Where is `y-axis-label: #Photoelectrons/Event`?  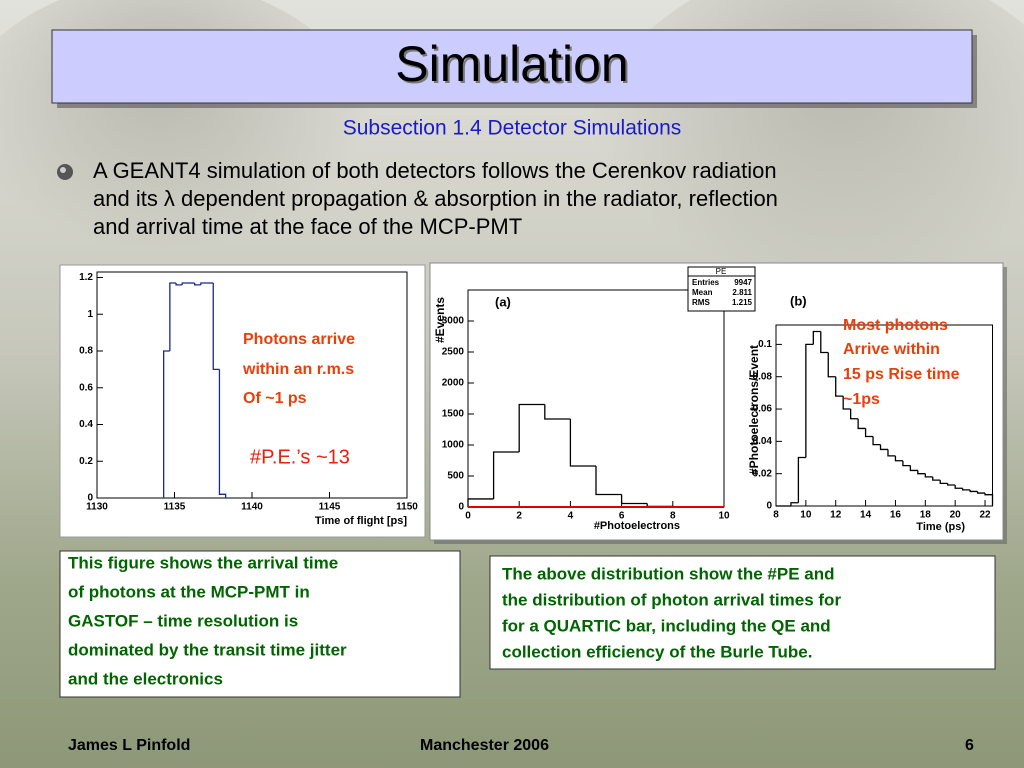
y-axis-label: #Photoelectrons/Event is located at coordinates (754, 410).